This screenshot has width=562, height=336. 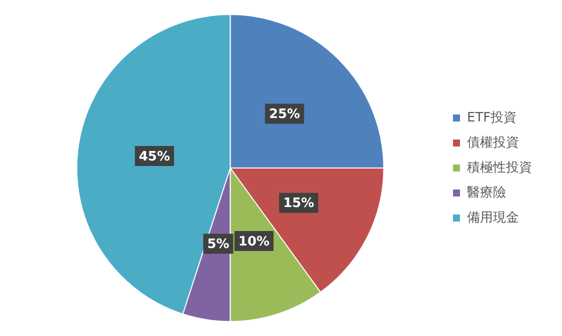 I want to click on data-label: 15%, so click(x=298, y=204).